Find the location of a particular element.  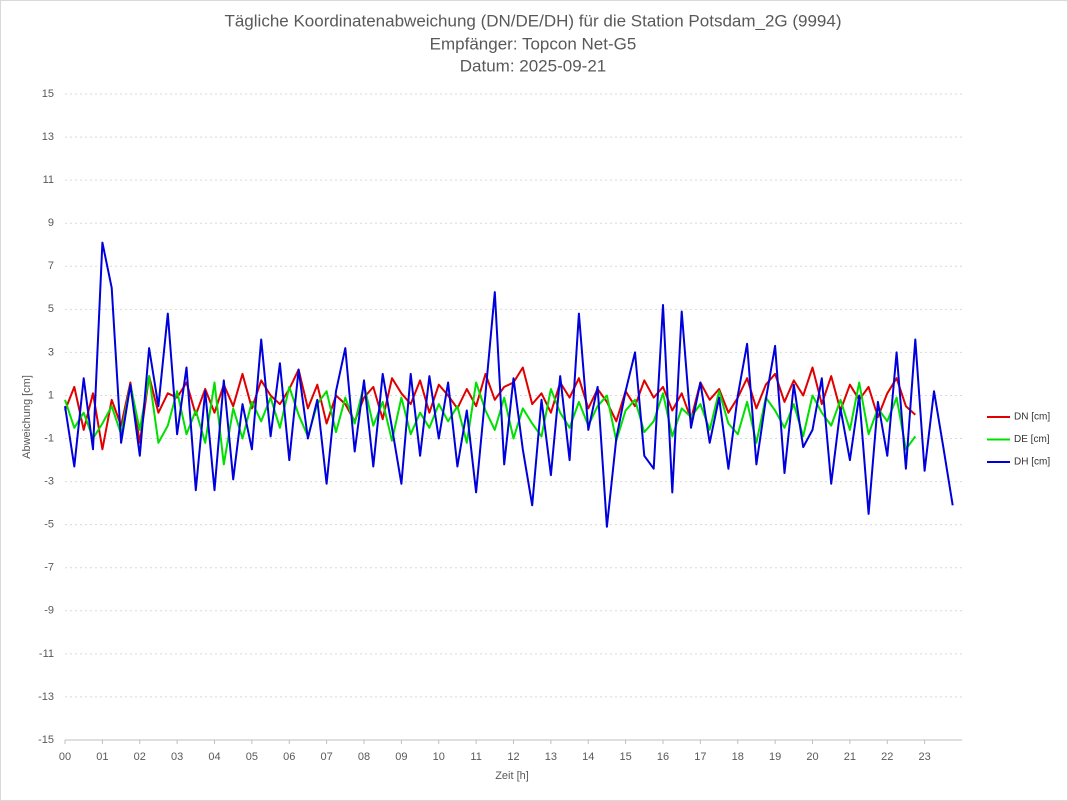

x-tick-label: 10 is located at coordinates (439, 757).